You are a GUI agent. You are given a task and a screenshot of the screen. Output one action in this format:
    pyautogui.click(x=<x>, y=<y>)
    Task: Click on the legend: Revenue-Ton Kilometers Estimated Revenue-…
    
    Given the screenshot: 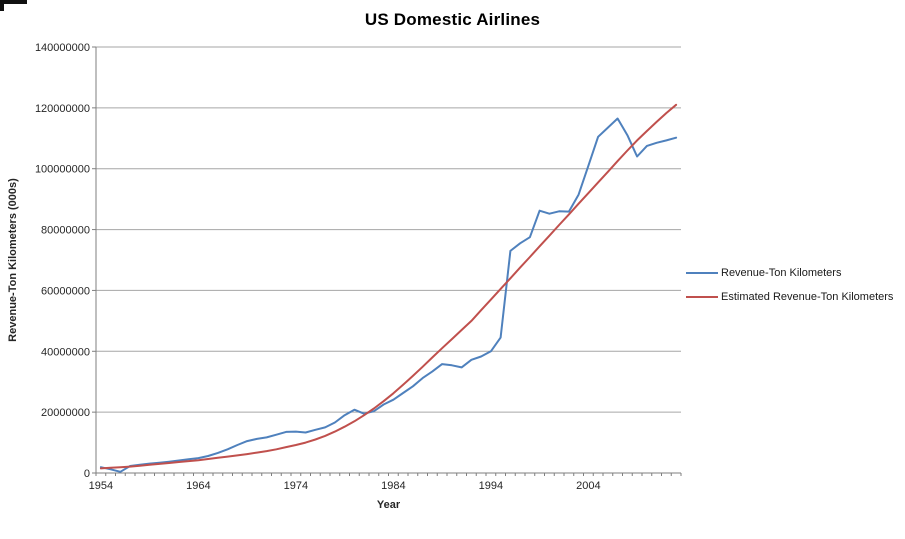 What is the action you would take?
    pyautogui.click(x=789, y=285)
    